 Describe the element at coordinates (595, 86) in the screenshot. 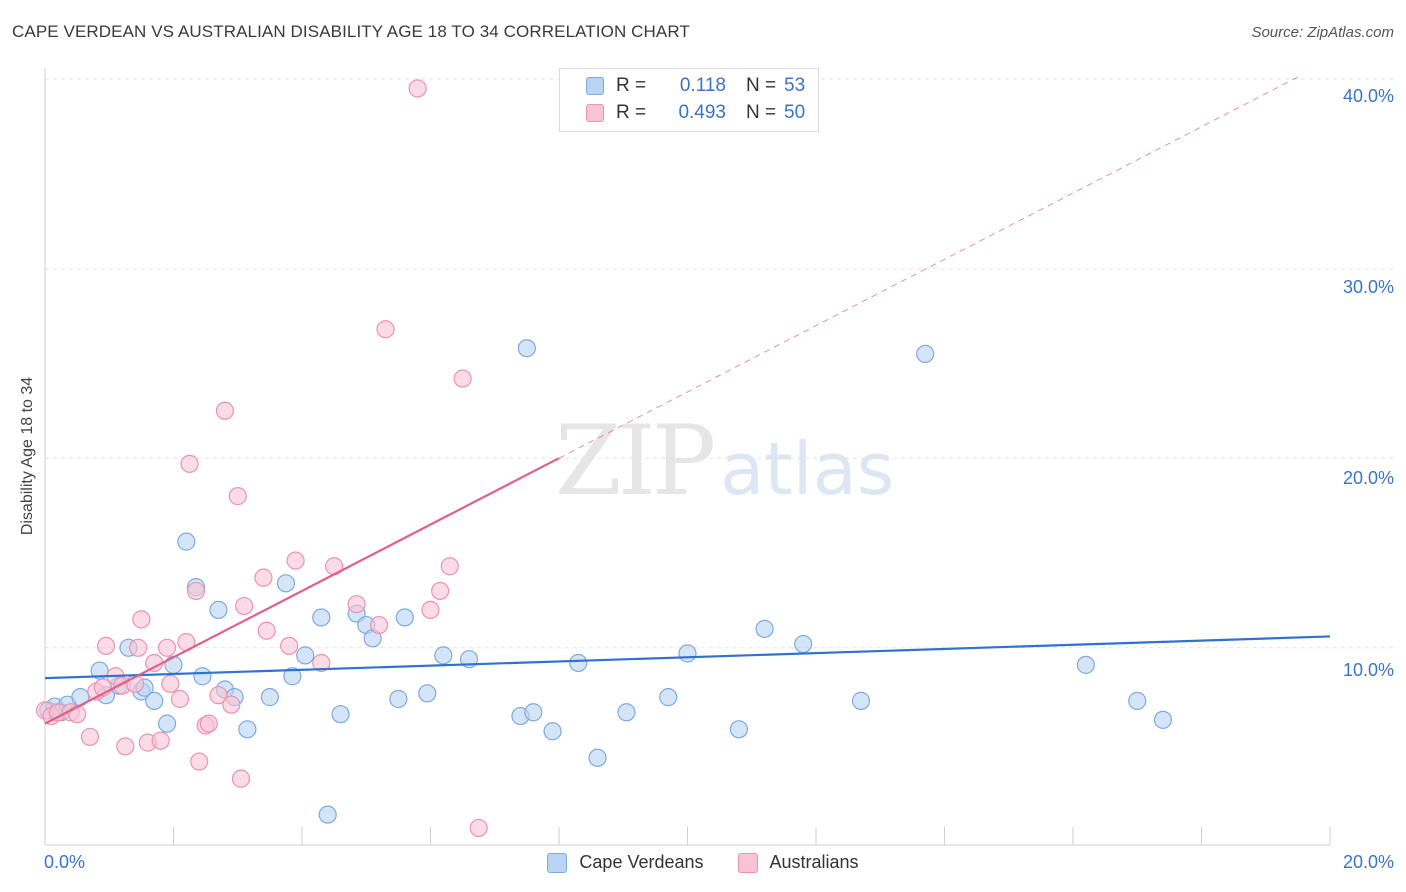

I see `legend-swatch-blue` at that location.